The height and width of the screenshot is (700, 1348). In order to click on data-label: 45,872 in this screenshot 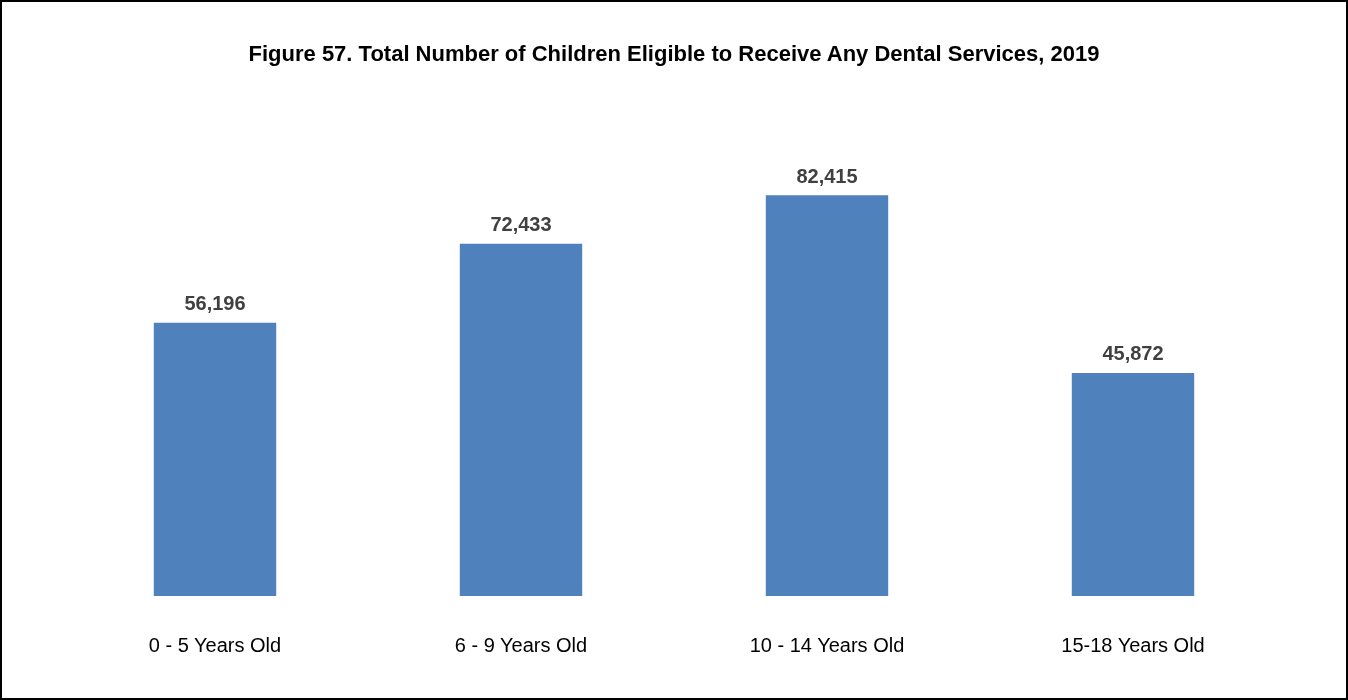, I will do `click(1133, 353)`.